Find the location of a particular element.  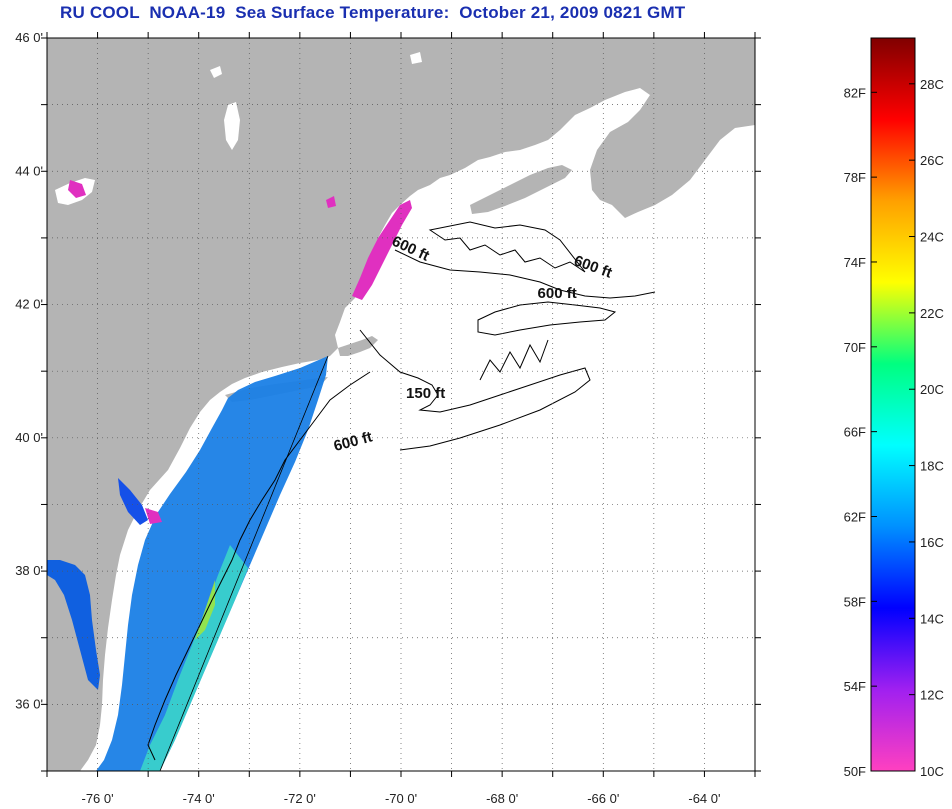

colorbar-f-label: 62F is located at coordinates (855, 516).